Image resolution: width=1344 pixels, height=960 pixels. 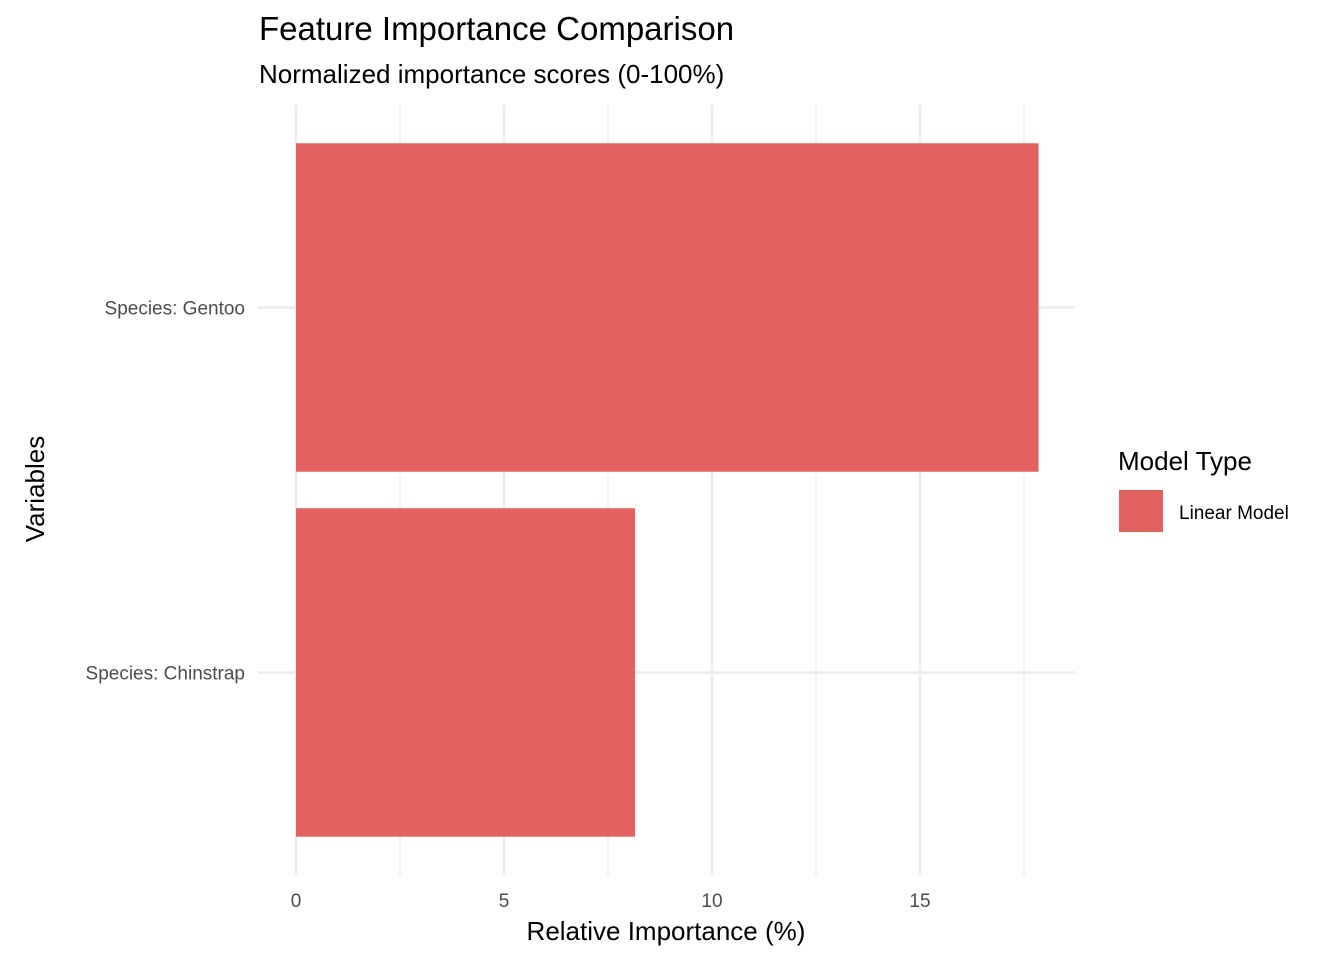 What do you see at coordinates (491, 74) in the screenshot?
I see `chart-subtitle: Normalized importance scores (0-100%)` at bounding box center [491, 74].